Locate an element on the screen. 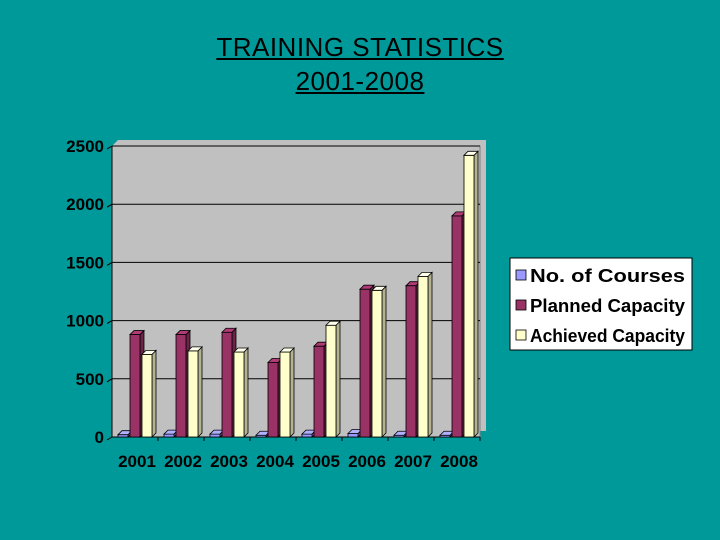 Image resolution: width=720 pixels, height=540 pixels. x-tick-label: 2004 is located at coordinates (275, 461).